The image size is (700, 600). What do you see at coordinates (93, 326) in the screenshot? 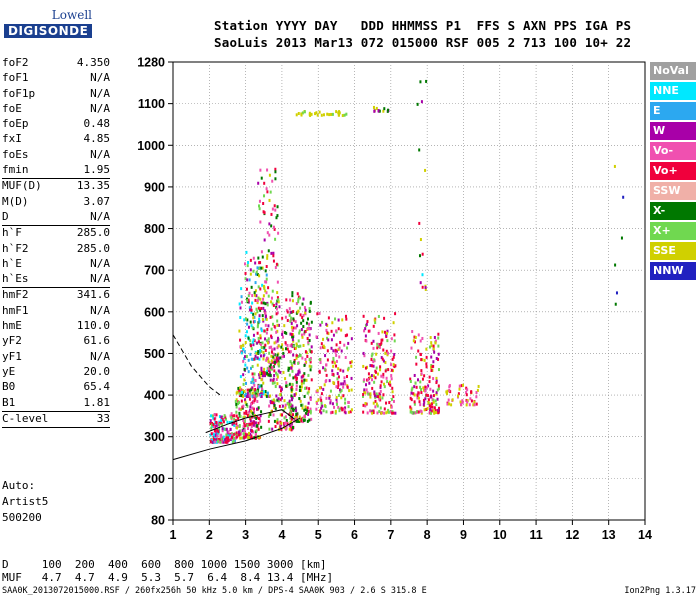
I see `param-value: 110.0` at bounding box center [93, 326].